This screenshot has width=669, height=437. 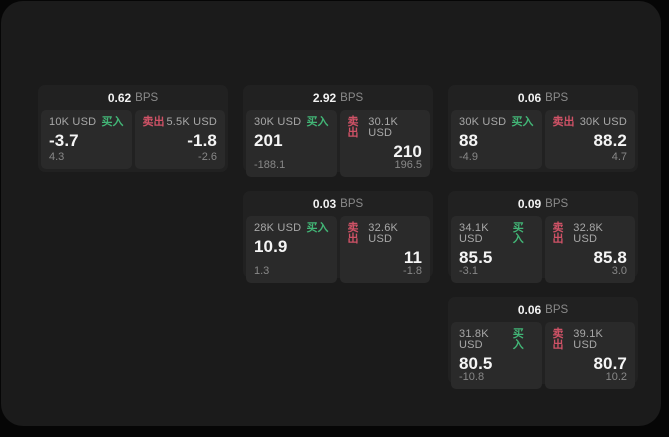 What do you see at coordinates (474, 339) in the screenshot?
I see `buy-amount: 31.8K USD` at bounding box center [474, 339].